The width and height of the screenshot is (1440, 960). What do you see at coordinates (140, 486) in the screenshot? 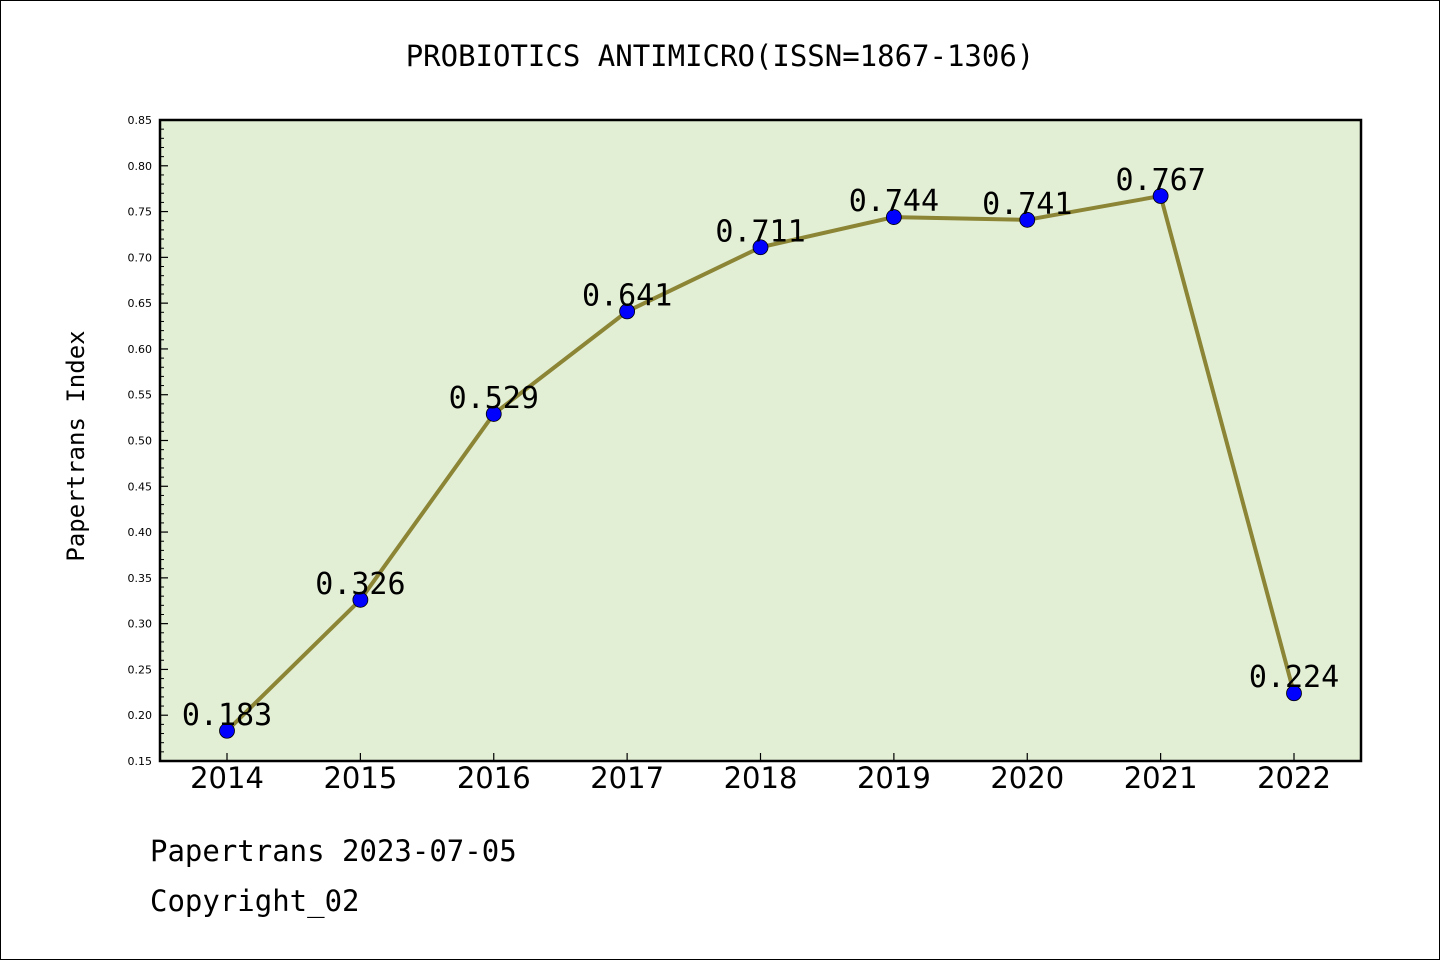
I see `y-tick-label: 0.45` at bounding box center [140, 486].